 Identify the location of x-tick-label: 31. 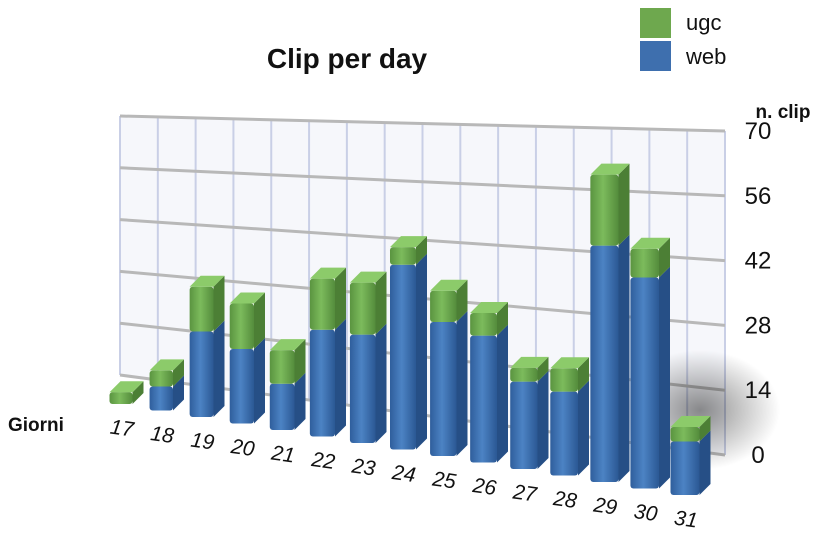
(686, 520).